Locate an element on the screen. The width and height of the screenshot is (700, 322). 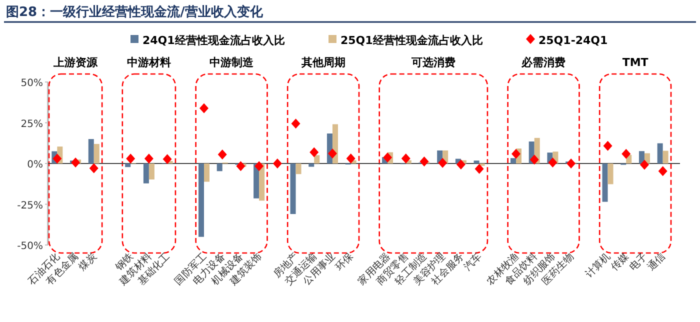
y-tick-label: -50% is located at coordinates (30, 246).